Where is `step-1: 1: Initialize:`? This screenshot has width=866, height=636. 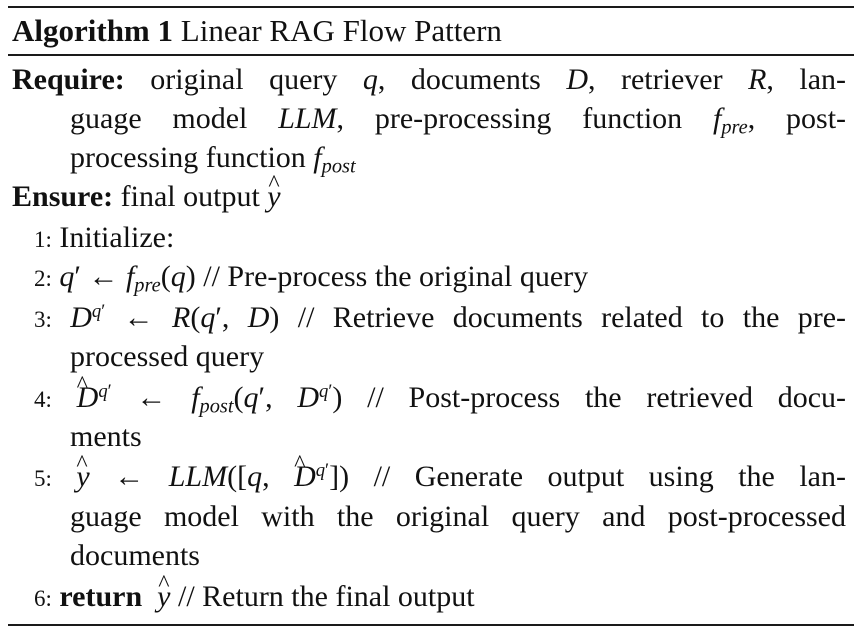
step-1: 1: Initialize: is located at coordinates (104, 237).